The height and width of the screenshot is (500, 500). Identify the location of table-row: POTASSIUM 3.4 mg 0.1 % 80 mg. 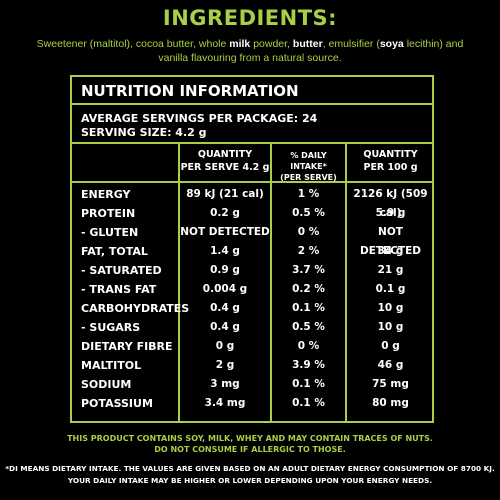
(252, 403).